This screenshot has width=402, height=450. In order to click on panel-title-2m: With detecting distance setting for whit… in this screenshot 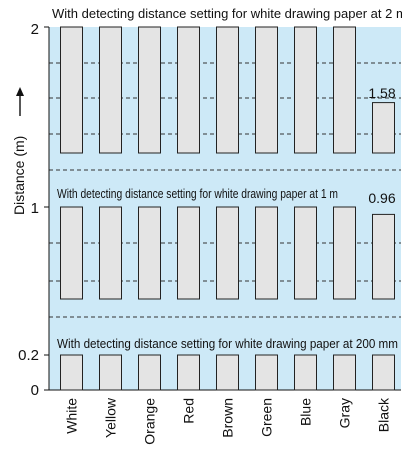, I will do `click(227, 13)`.